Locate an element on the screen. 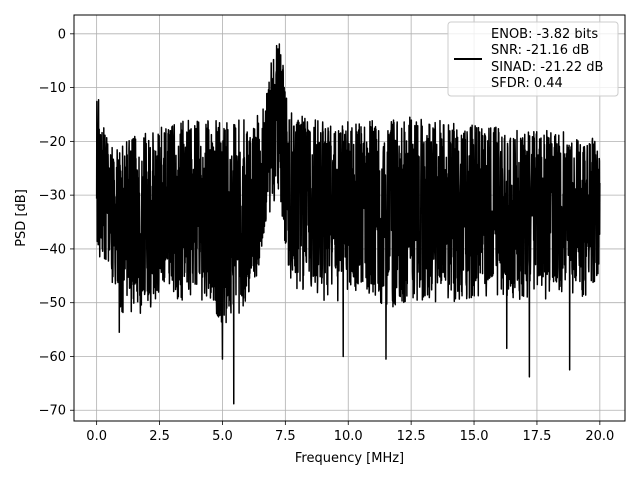 This screenshot has height=480, width=640. x-axis-label: Frequency [MHz] is located at coordinates (349, 458).